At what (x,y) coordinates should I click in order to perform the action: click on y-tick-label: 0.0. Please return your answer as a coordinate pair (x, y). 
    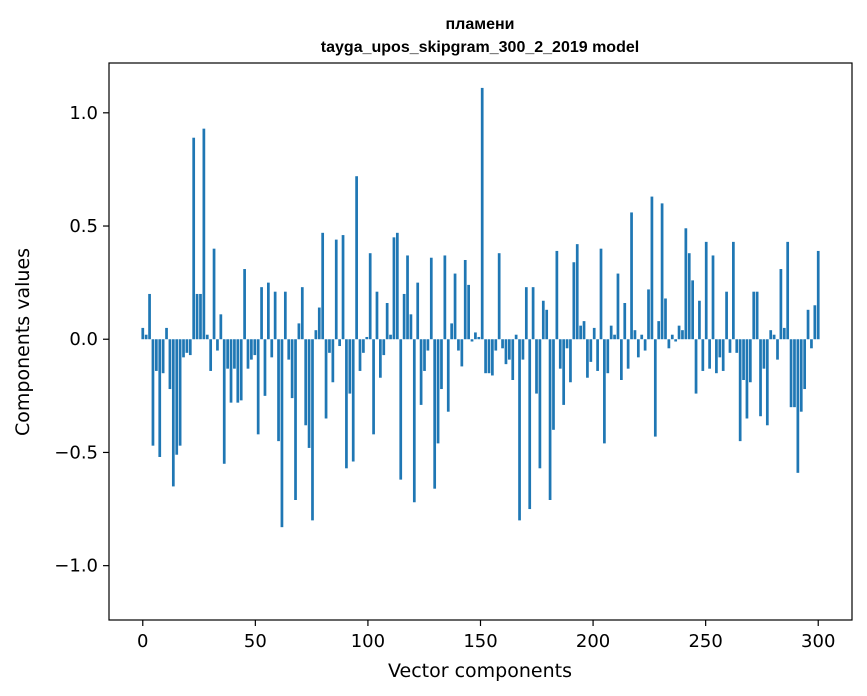
    Looking at the image, I should click on (83, 339).